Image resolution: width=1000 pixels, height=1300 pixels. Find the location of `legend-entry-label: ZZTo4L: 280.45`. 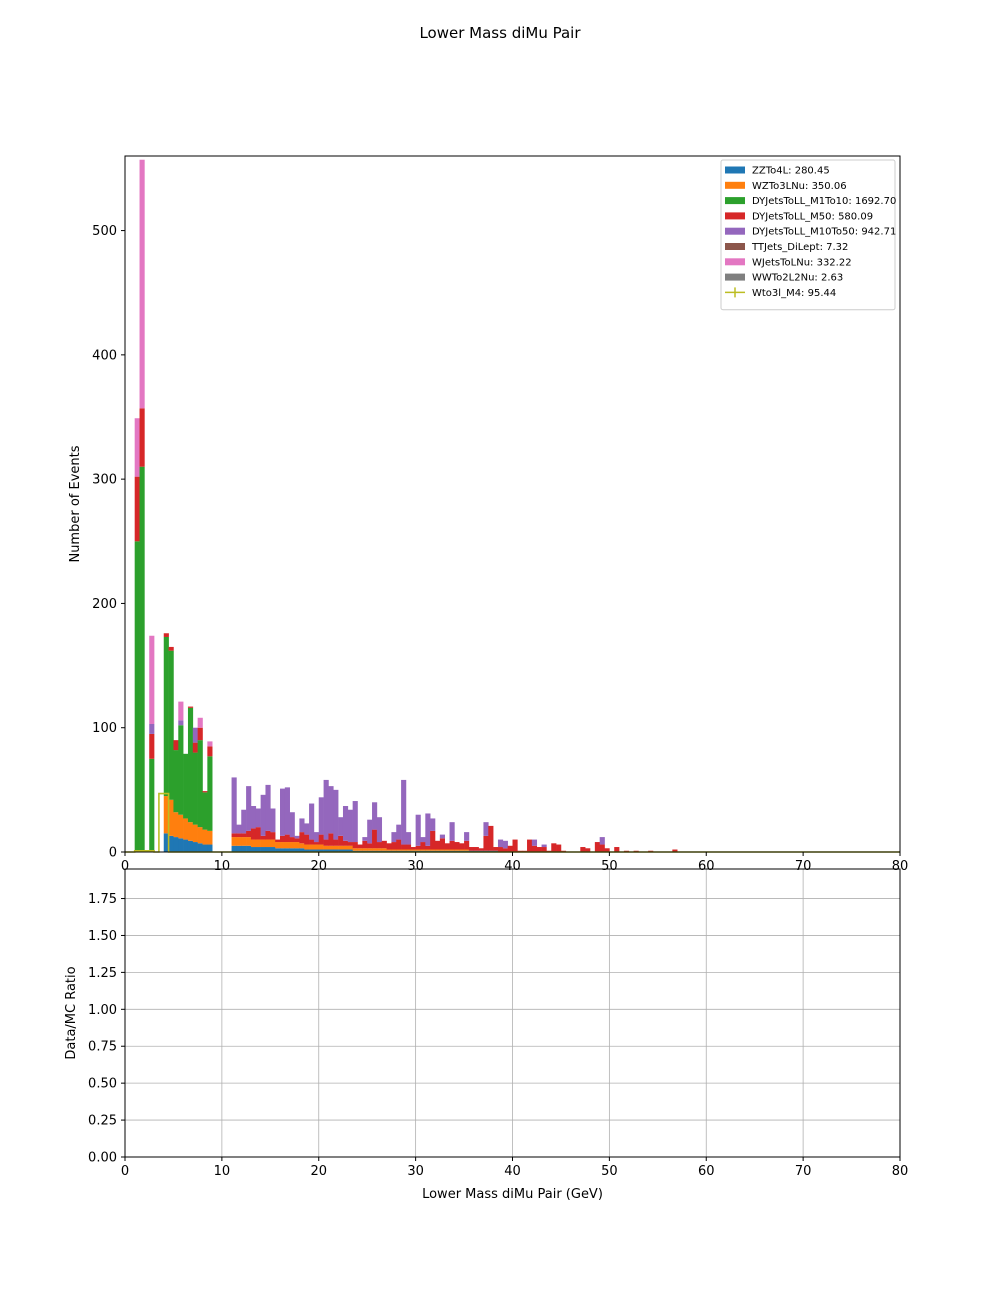

legend-entry-label: ZZTo4L: 280.45 is located at coordinates (791, 171).